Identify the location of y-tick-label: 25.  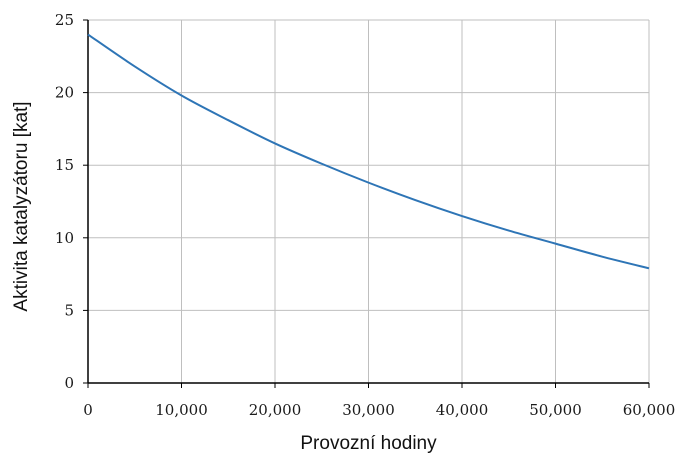
(64, 20).